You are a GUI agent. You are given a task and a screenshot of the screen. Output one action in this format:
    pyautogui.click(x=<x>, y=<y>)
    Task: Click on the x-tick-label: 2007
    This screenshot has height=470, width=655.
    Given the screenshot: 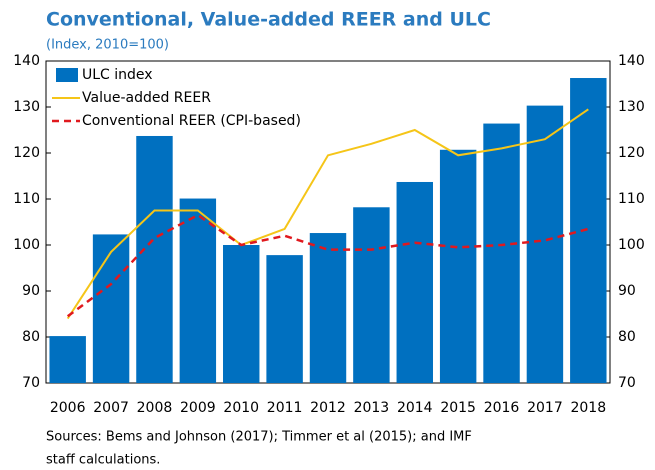 What is the action you would take?
    pyautogui.click(x=111, y=408)
    